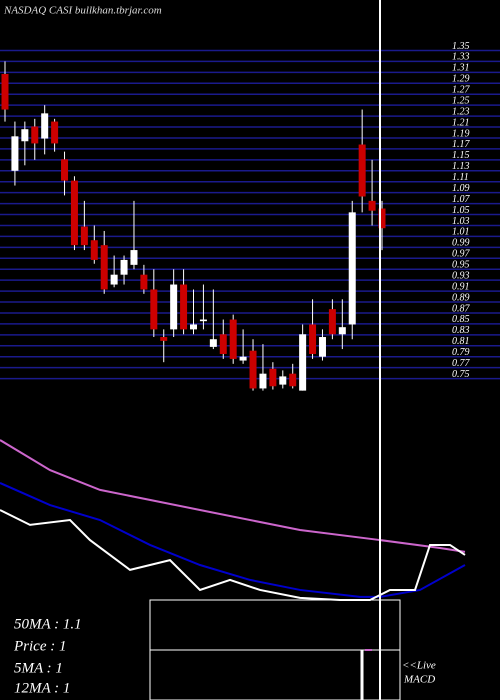 This screenshot has height=700, width=500. What do you see at coordinates (461, 363) in the screenshot?
I see `y-tick-label: 0.77` at bounding box center [461, 363].